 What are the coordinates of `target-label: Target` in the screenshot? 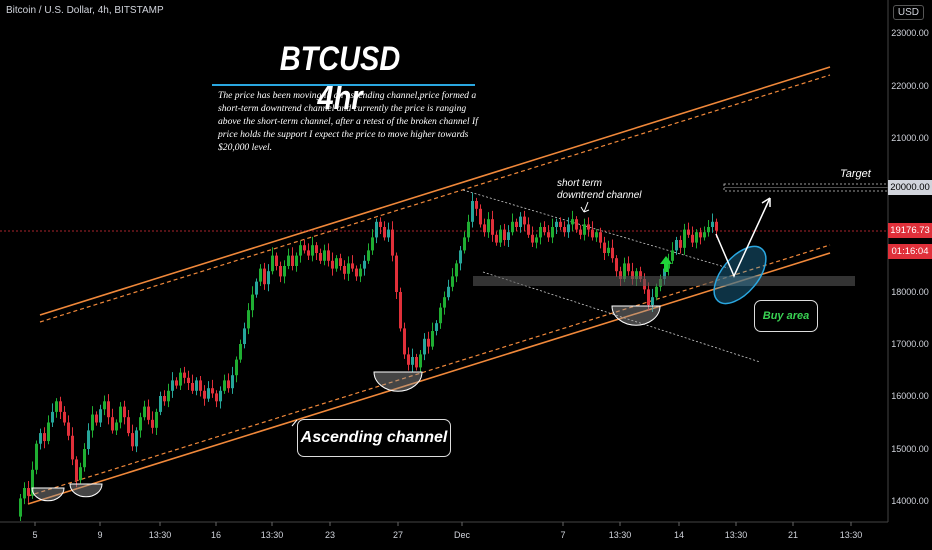 It's located at (855, 174).